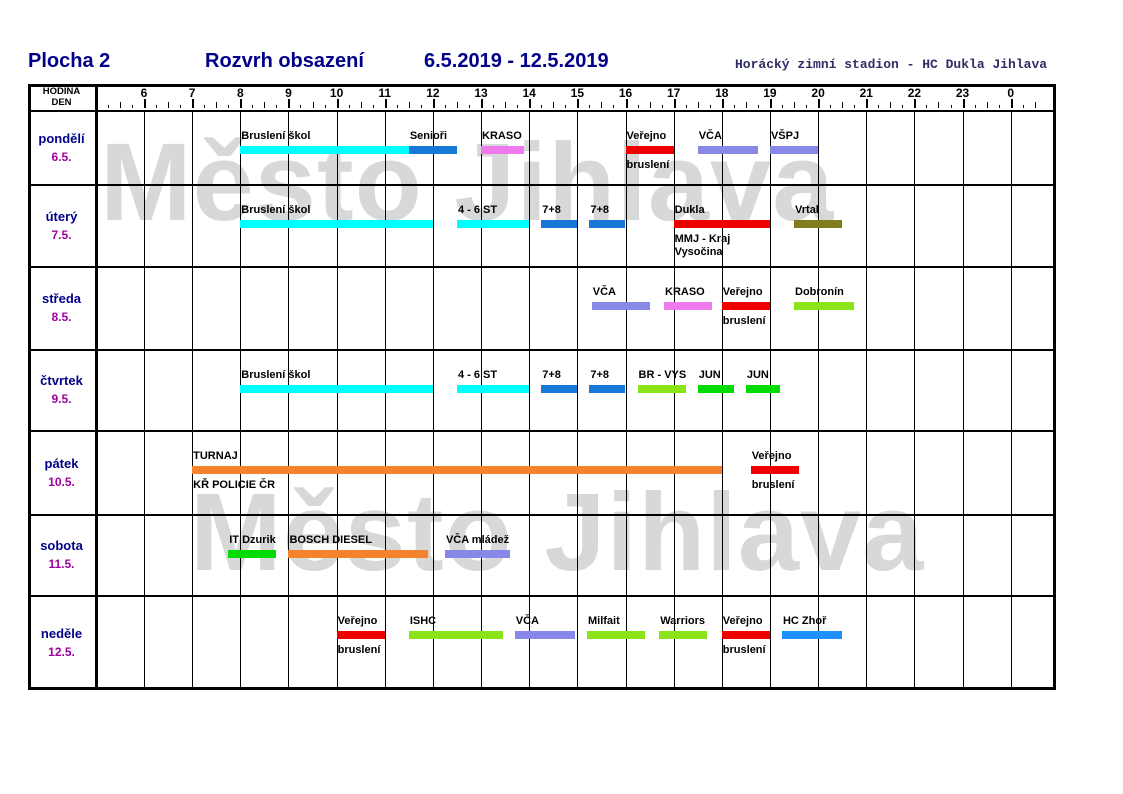 The image size is (1123, 794). Describe the element at coordinates (252, 540) in the screenshot. I see `event-label: IT Dzurik` at that location.